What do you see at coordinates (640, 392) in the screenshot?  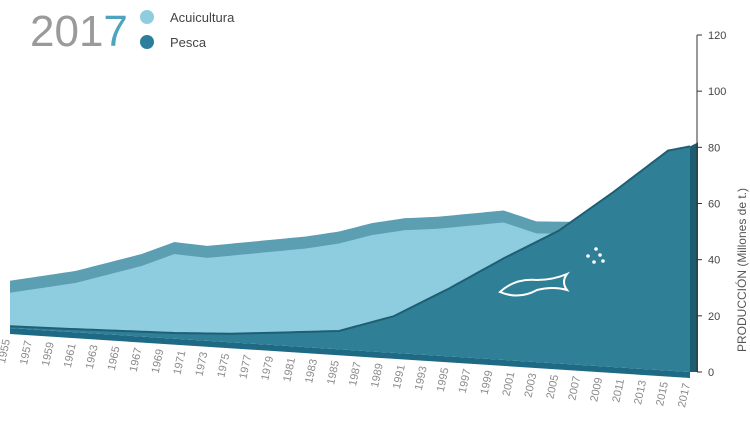 I see `x-tick-label: 2013` at bounding box center [640, 392].